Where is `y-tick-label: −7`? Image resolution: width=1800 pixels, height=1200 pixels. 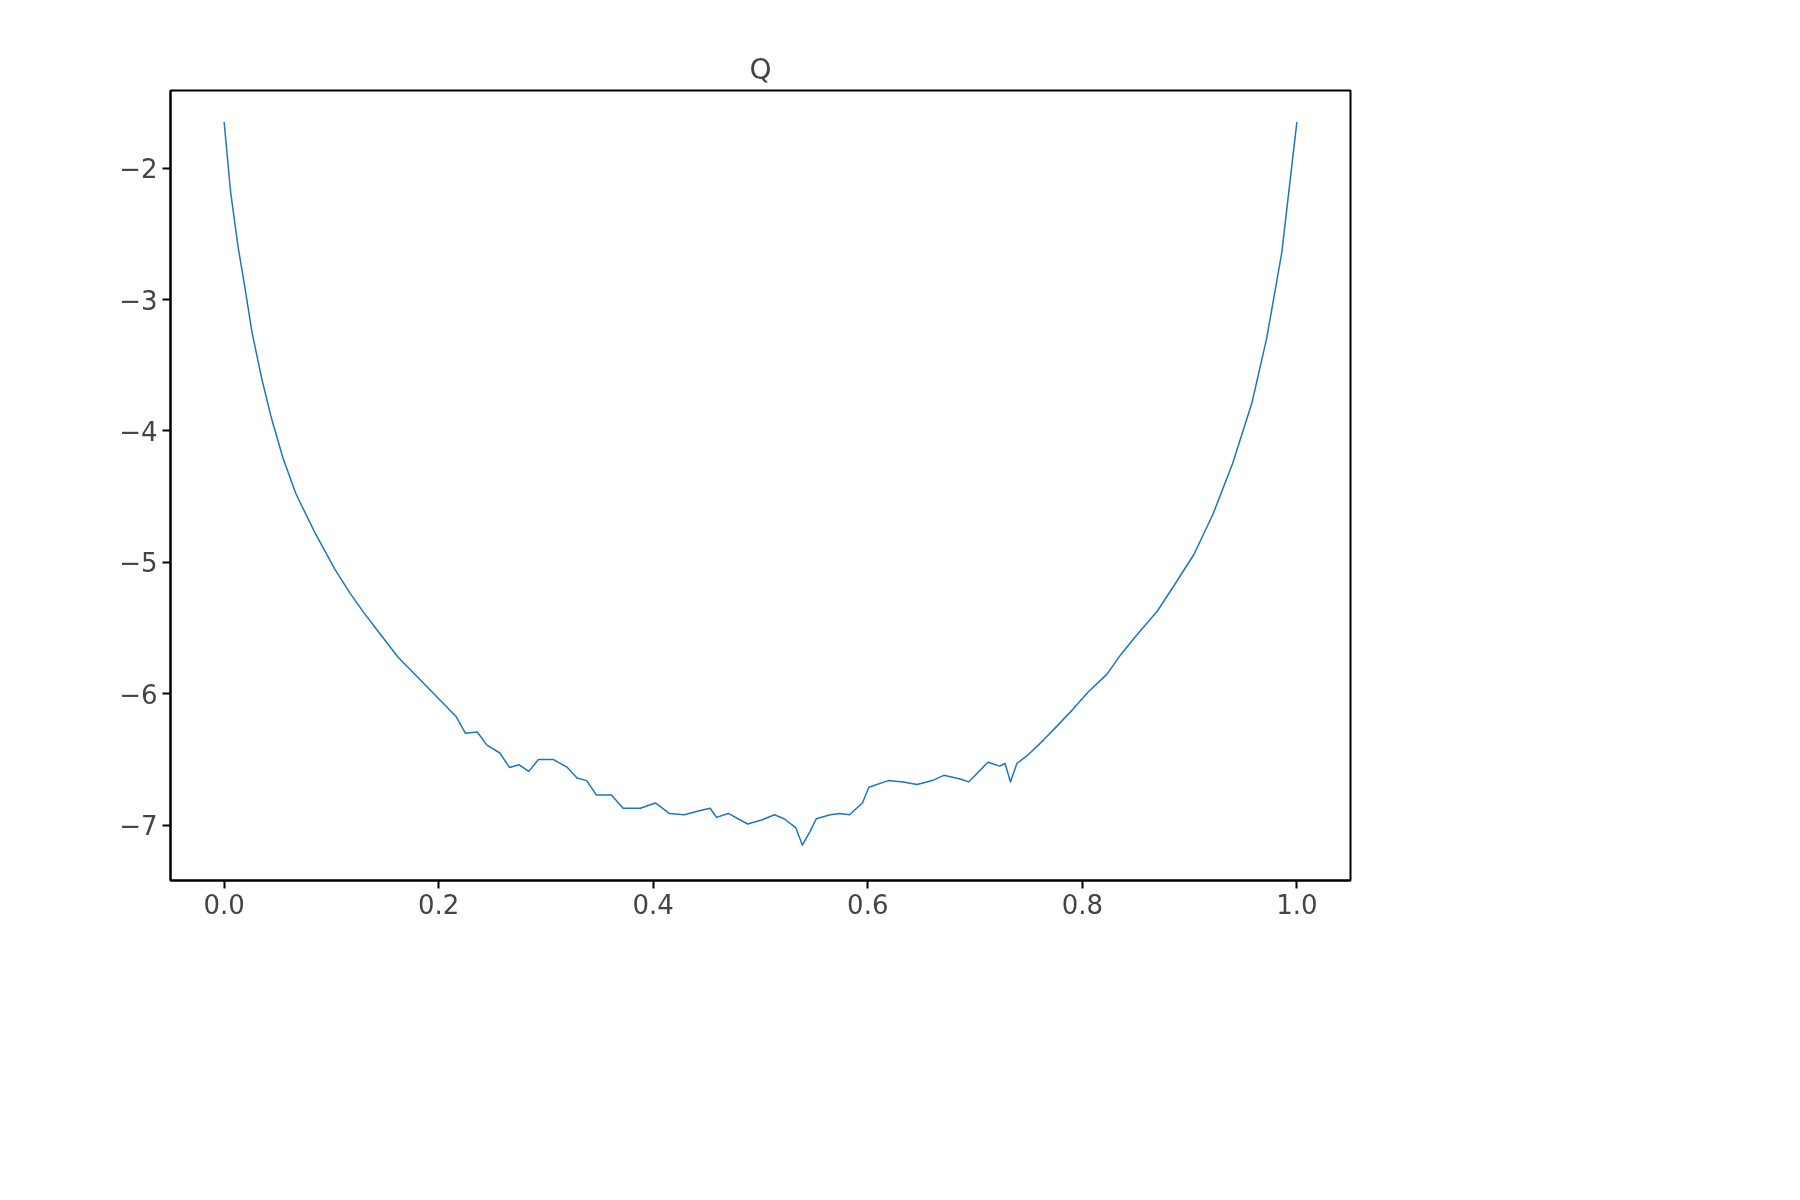 y-tick-label: −7 is located at coordinates (138, 826).